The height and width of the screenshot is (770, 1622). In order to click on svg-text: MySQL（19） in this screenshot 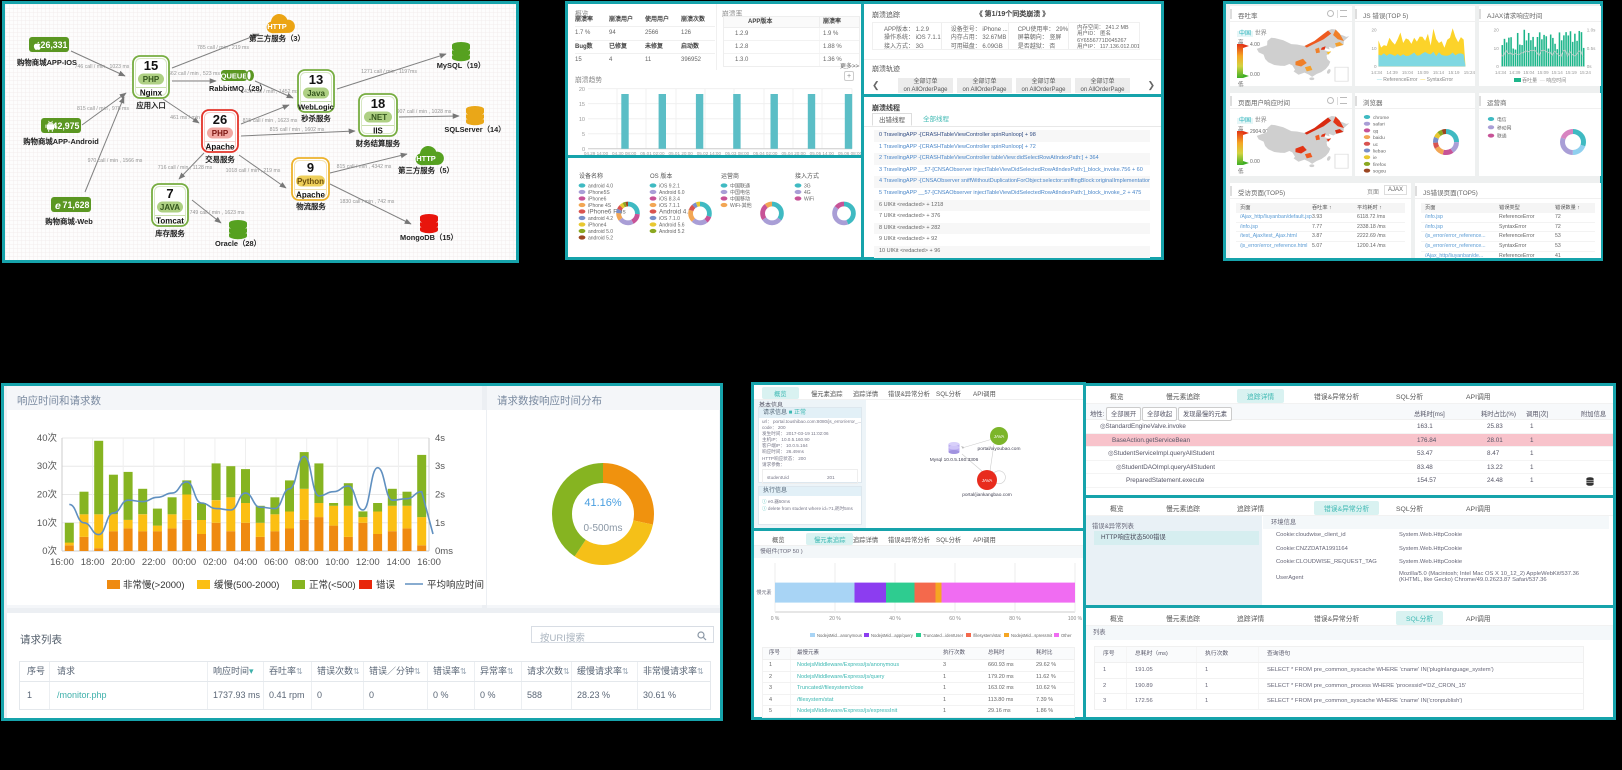, I will do `click(461, 65)`.